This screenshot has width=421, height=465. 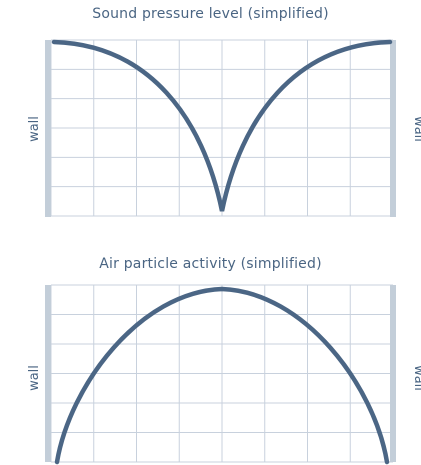 What do you see at coordinates (393, 128) in the screenshot?
I see `top-right-wall` at bounding box center [393, 128].